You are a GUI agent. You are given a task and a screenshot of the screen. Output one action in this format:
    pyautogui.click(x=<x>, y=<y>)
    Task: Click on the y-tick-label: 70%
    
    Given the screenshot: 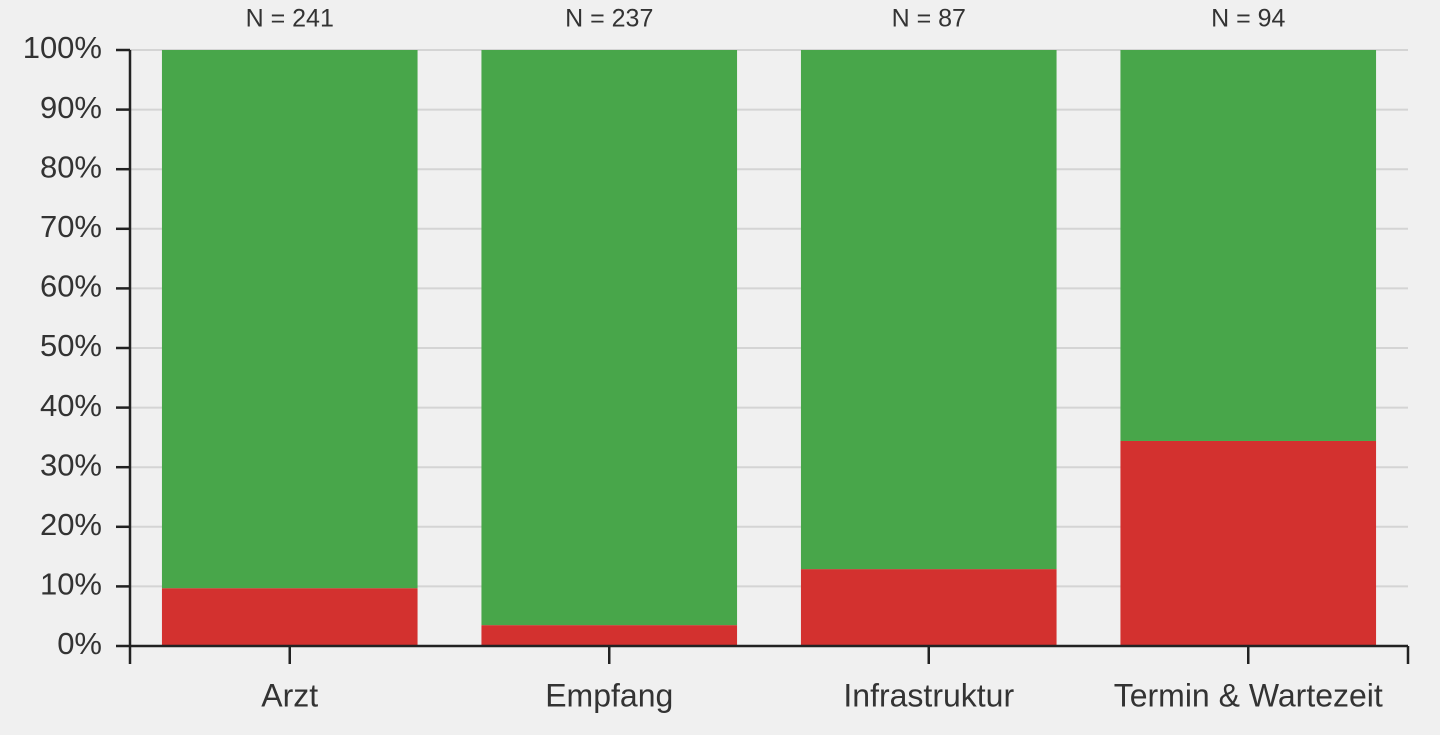 What is the action you would take?
    pyautogui.click(x=71, y=226)
    